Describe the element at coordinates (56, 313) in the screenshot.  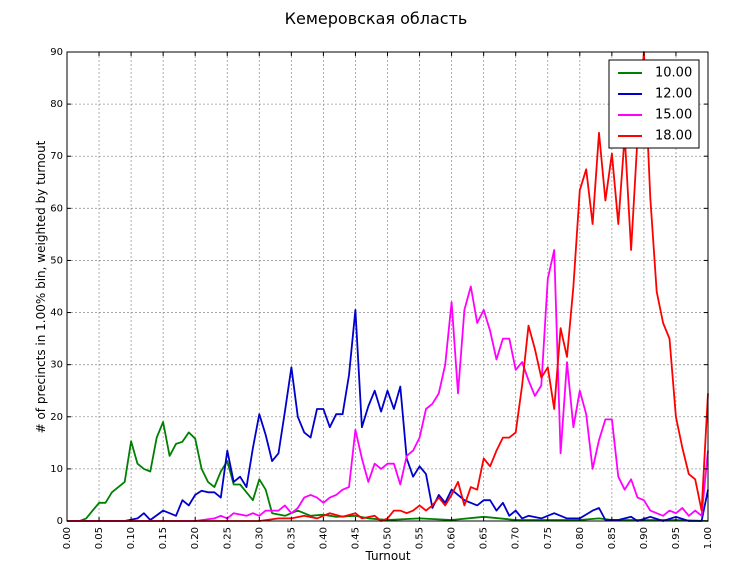
I see `y-tick-label: 40` at that location.